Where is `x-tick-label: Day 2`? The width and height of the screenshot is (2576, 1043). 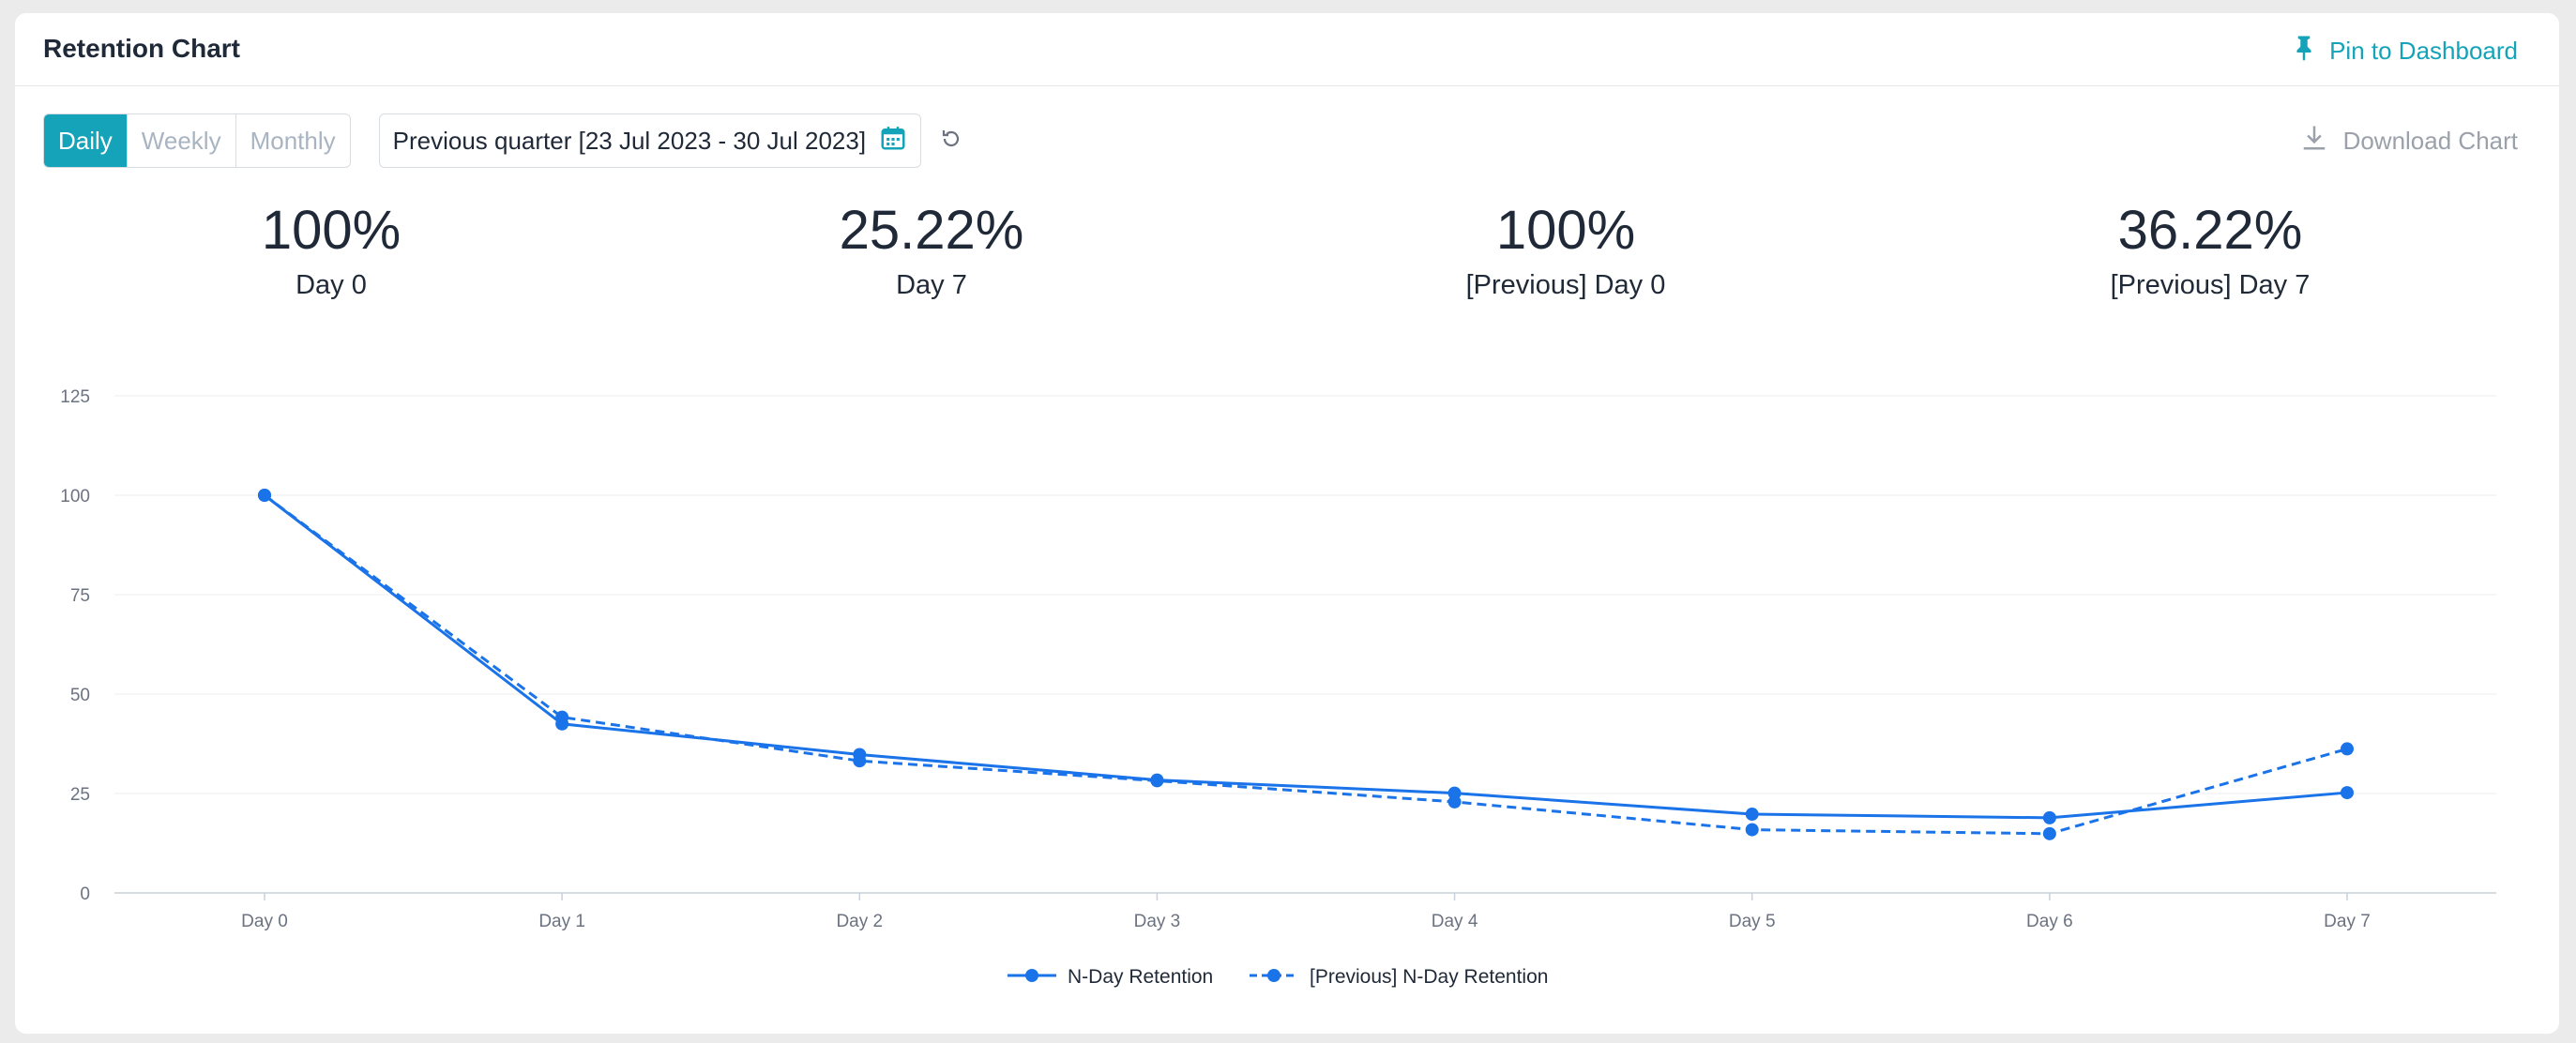
x-tick-label: Day 2 is located at coordinates (859, 922).